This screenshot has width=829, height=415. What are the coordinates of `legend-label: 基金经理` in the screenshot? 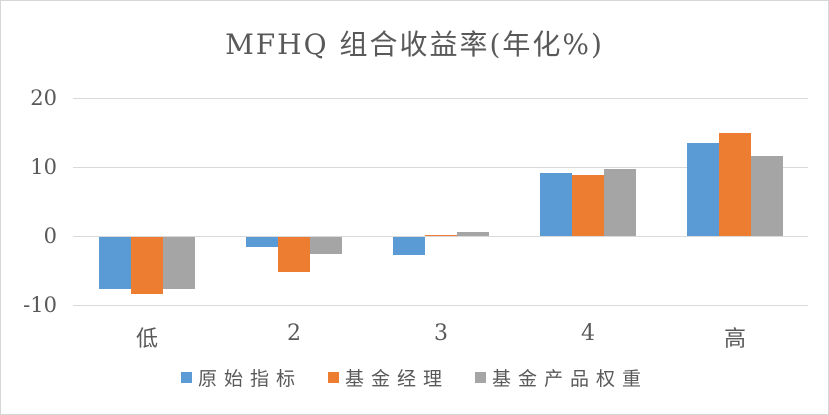 It's located at (396, 378).